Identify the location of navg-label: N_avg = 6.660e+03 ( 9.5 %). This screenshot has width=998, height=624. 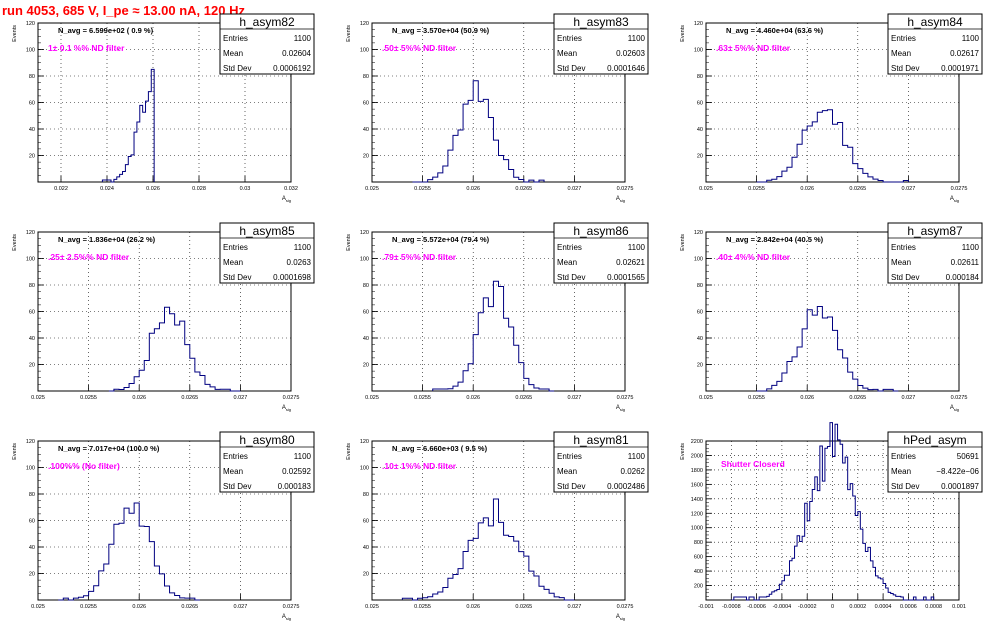
(440, 448).